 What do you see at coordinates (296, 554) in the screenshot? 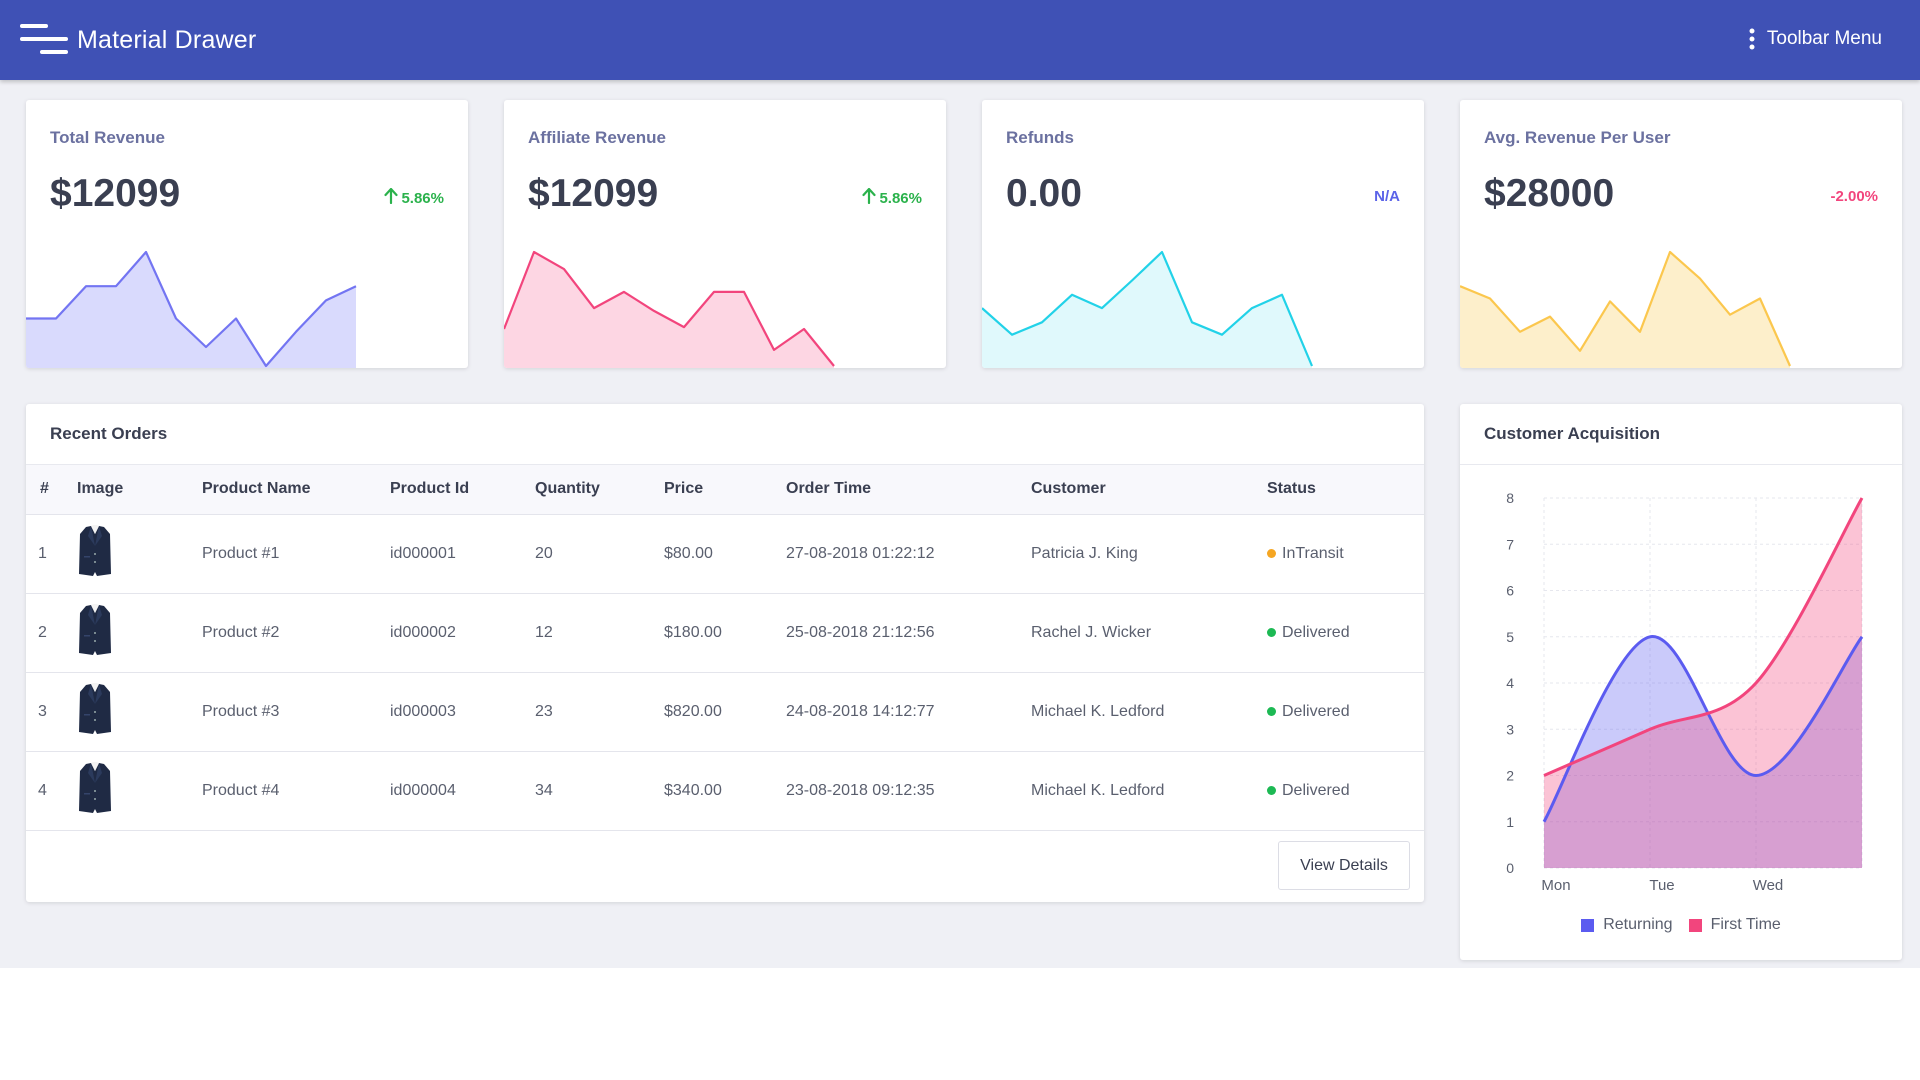
I see `product-name: Product #1` at bounding box center [296, 554].